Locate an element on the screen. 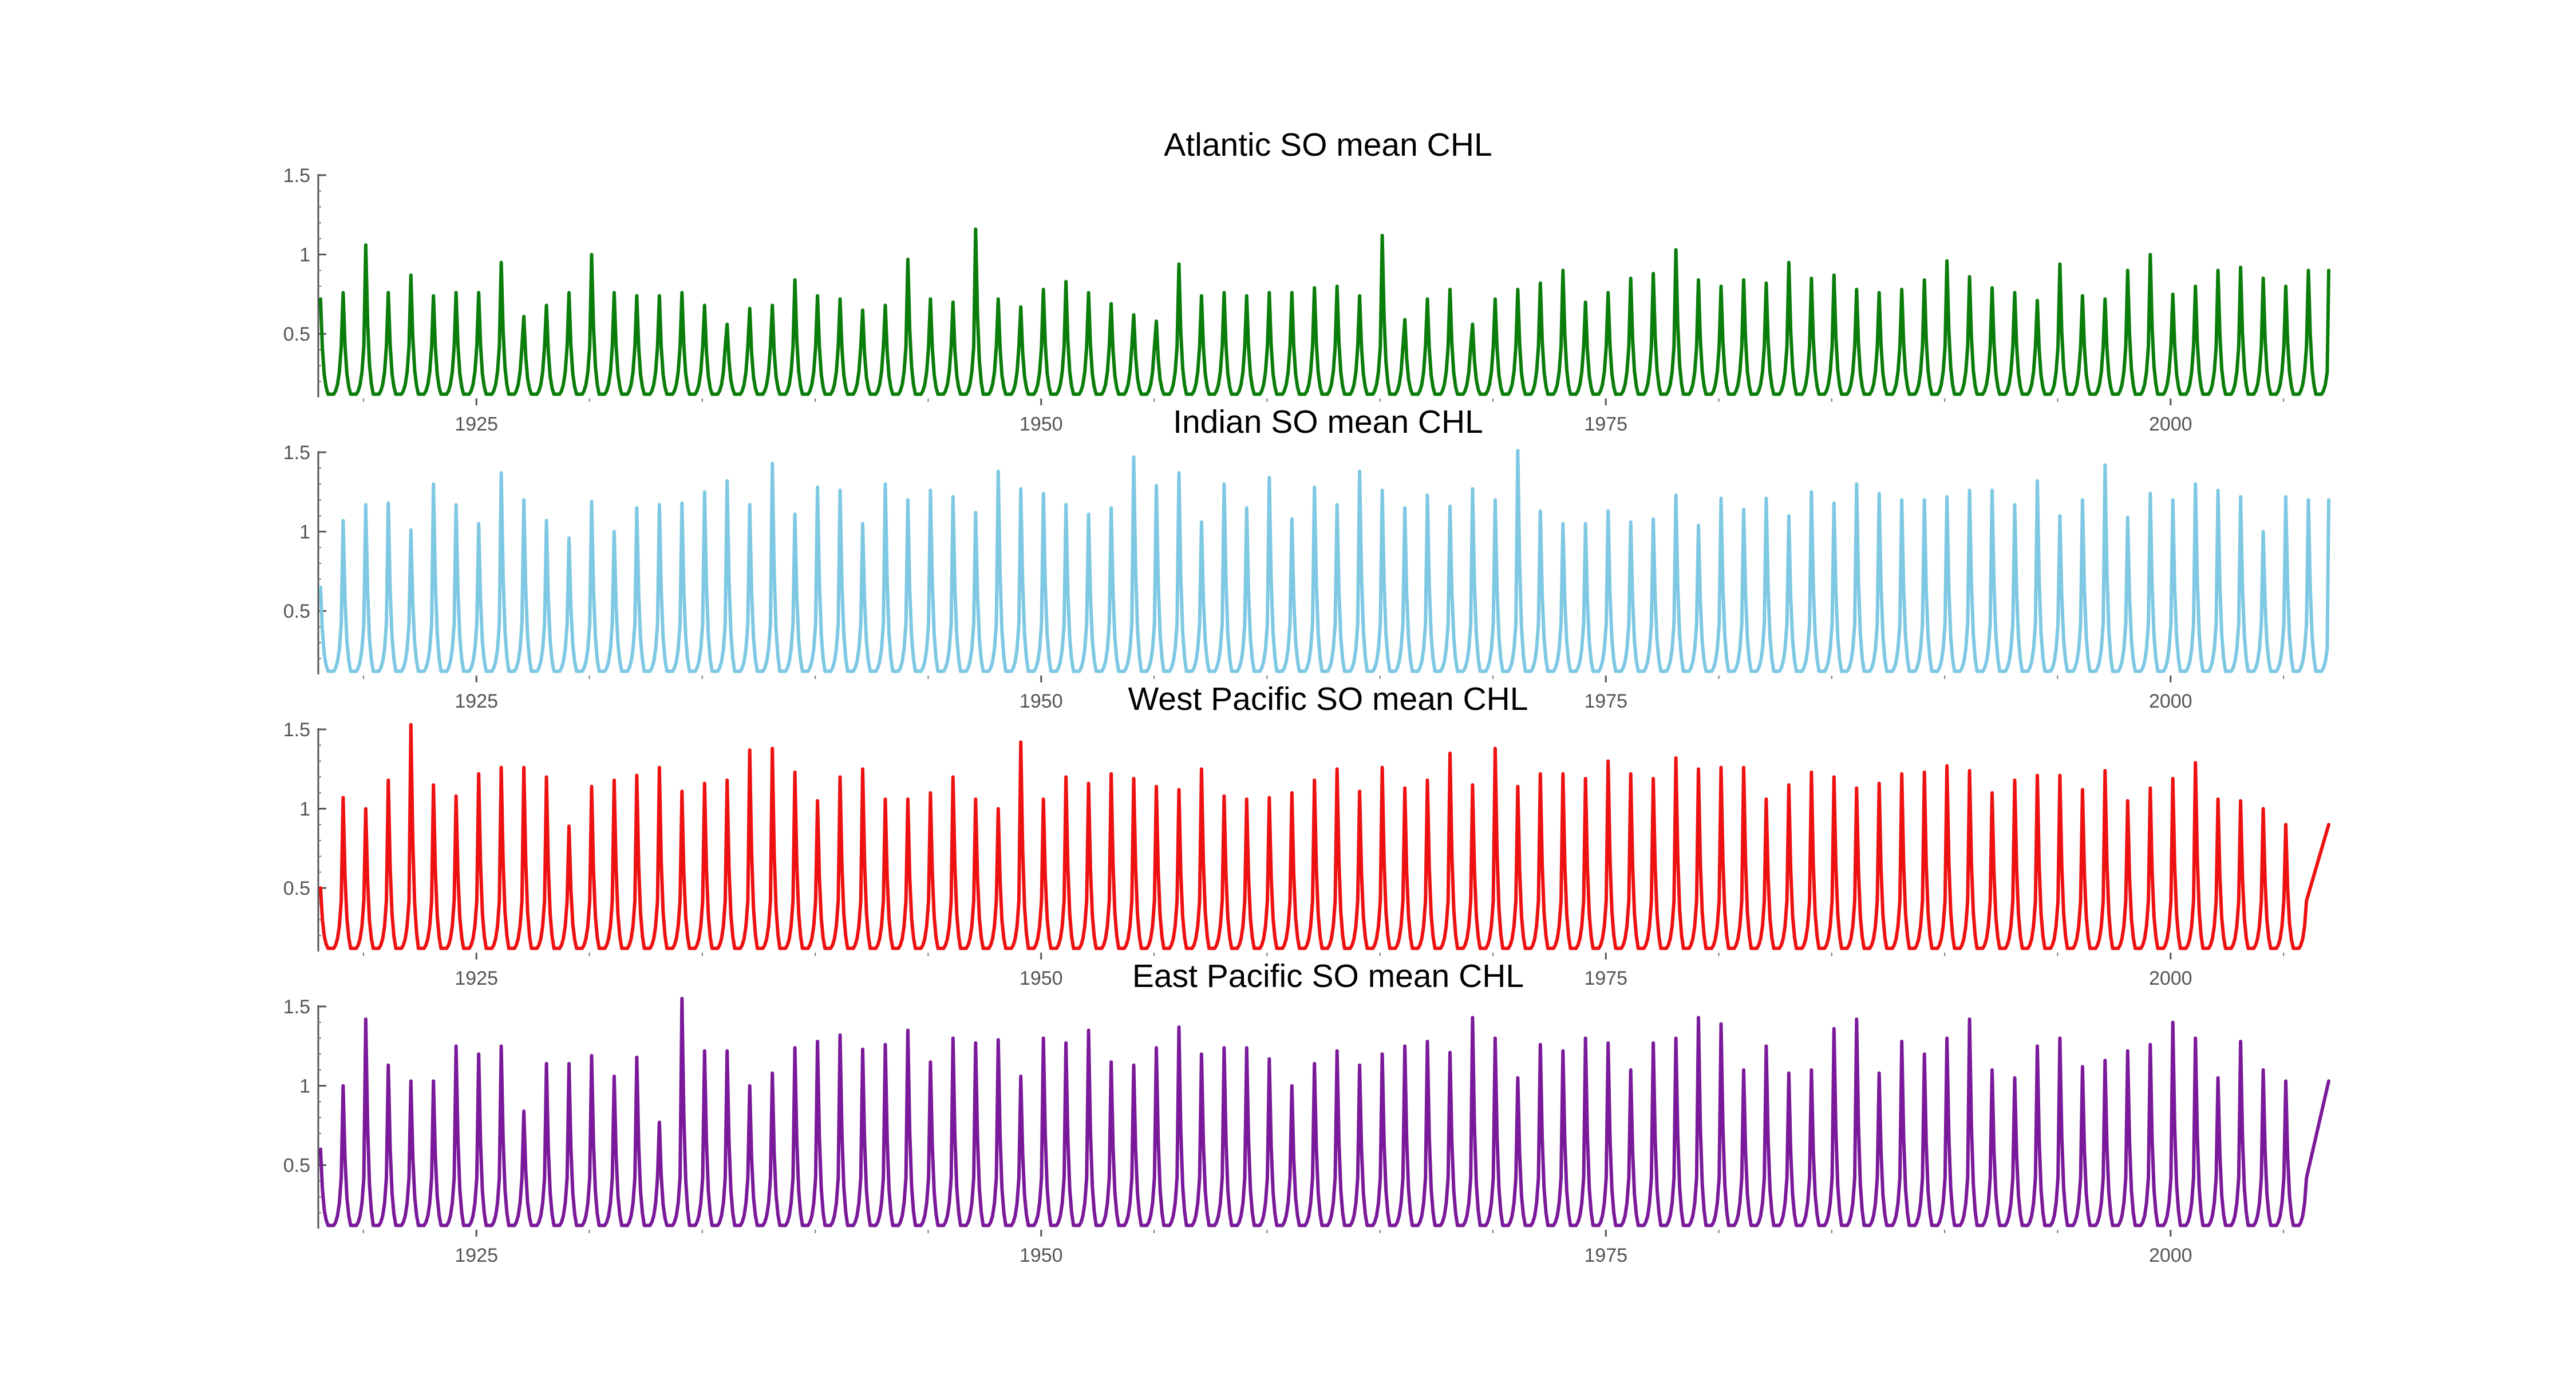  panel-title: Atlantic SO mean CHL is located at coordinates (1328, 145).